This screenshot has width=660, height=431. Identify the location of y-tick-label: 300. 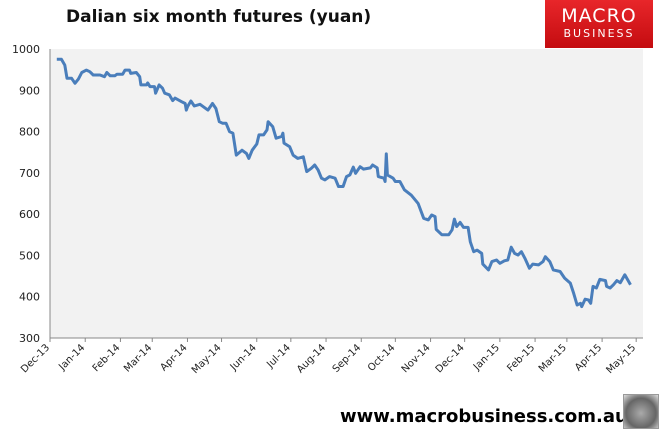
(29, 338).